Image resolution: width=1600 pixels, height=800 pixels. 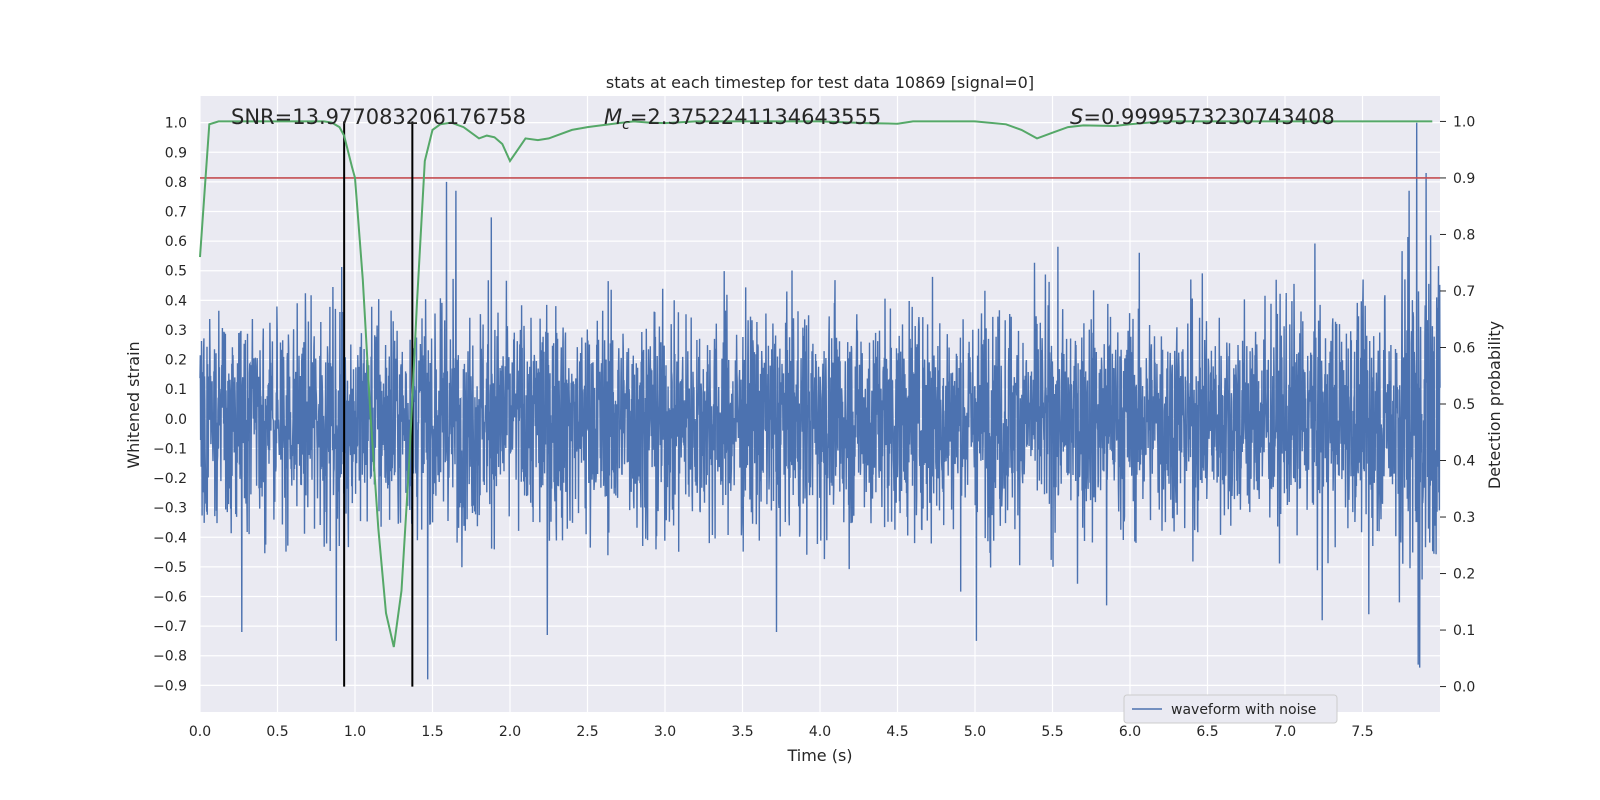 What do you see at coordinates (1464, 575) in the screenshot?
I see `y-right-tick-label: 0.2` at bounding box center [1464, 575].